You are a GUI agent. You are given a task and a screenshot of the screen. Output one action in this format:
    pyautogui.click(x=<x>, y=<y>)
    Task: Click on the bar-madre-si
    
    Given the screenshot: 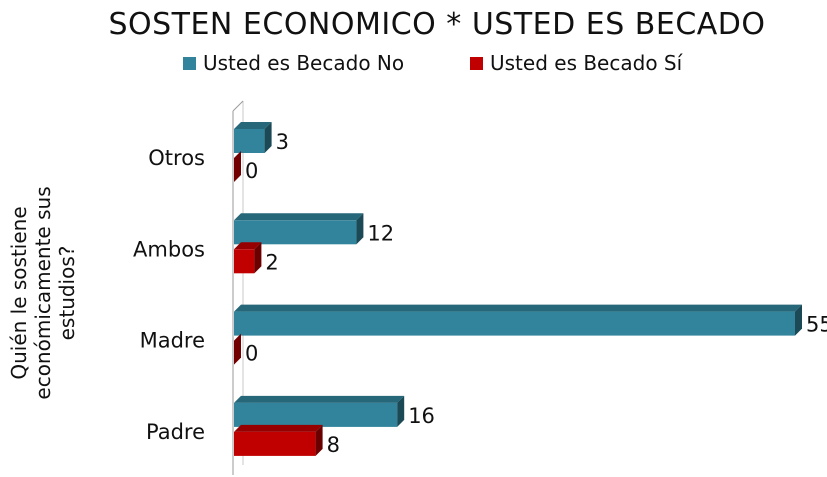 What is the action you would take?
    pyautogui.click(x=237, y=349)
    